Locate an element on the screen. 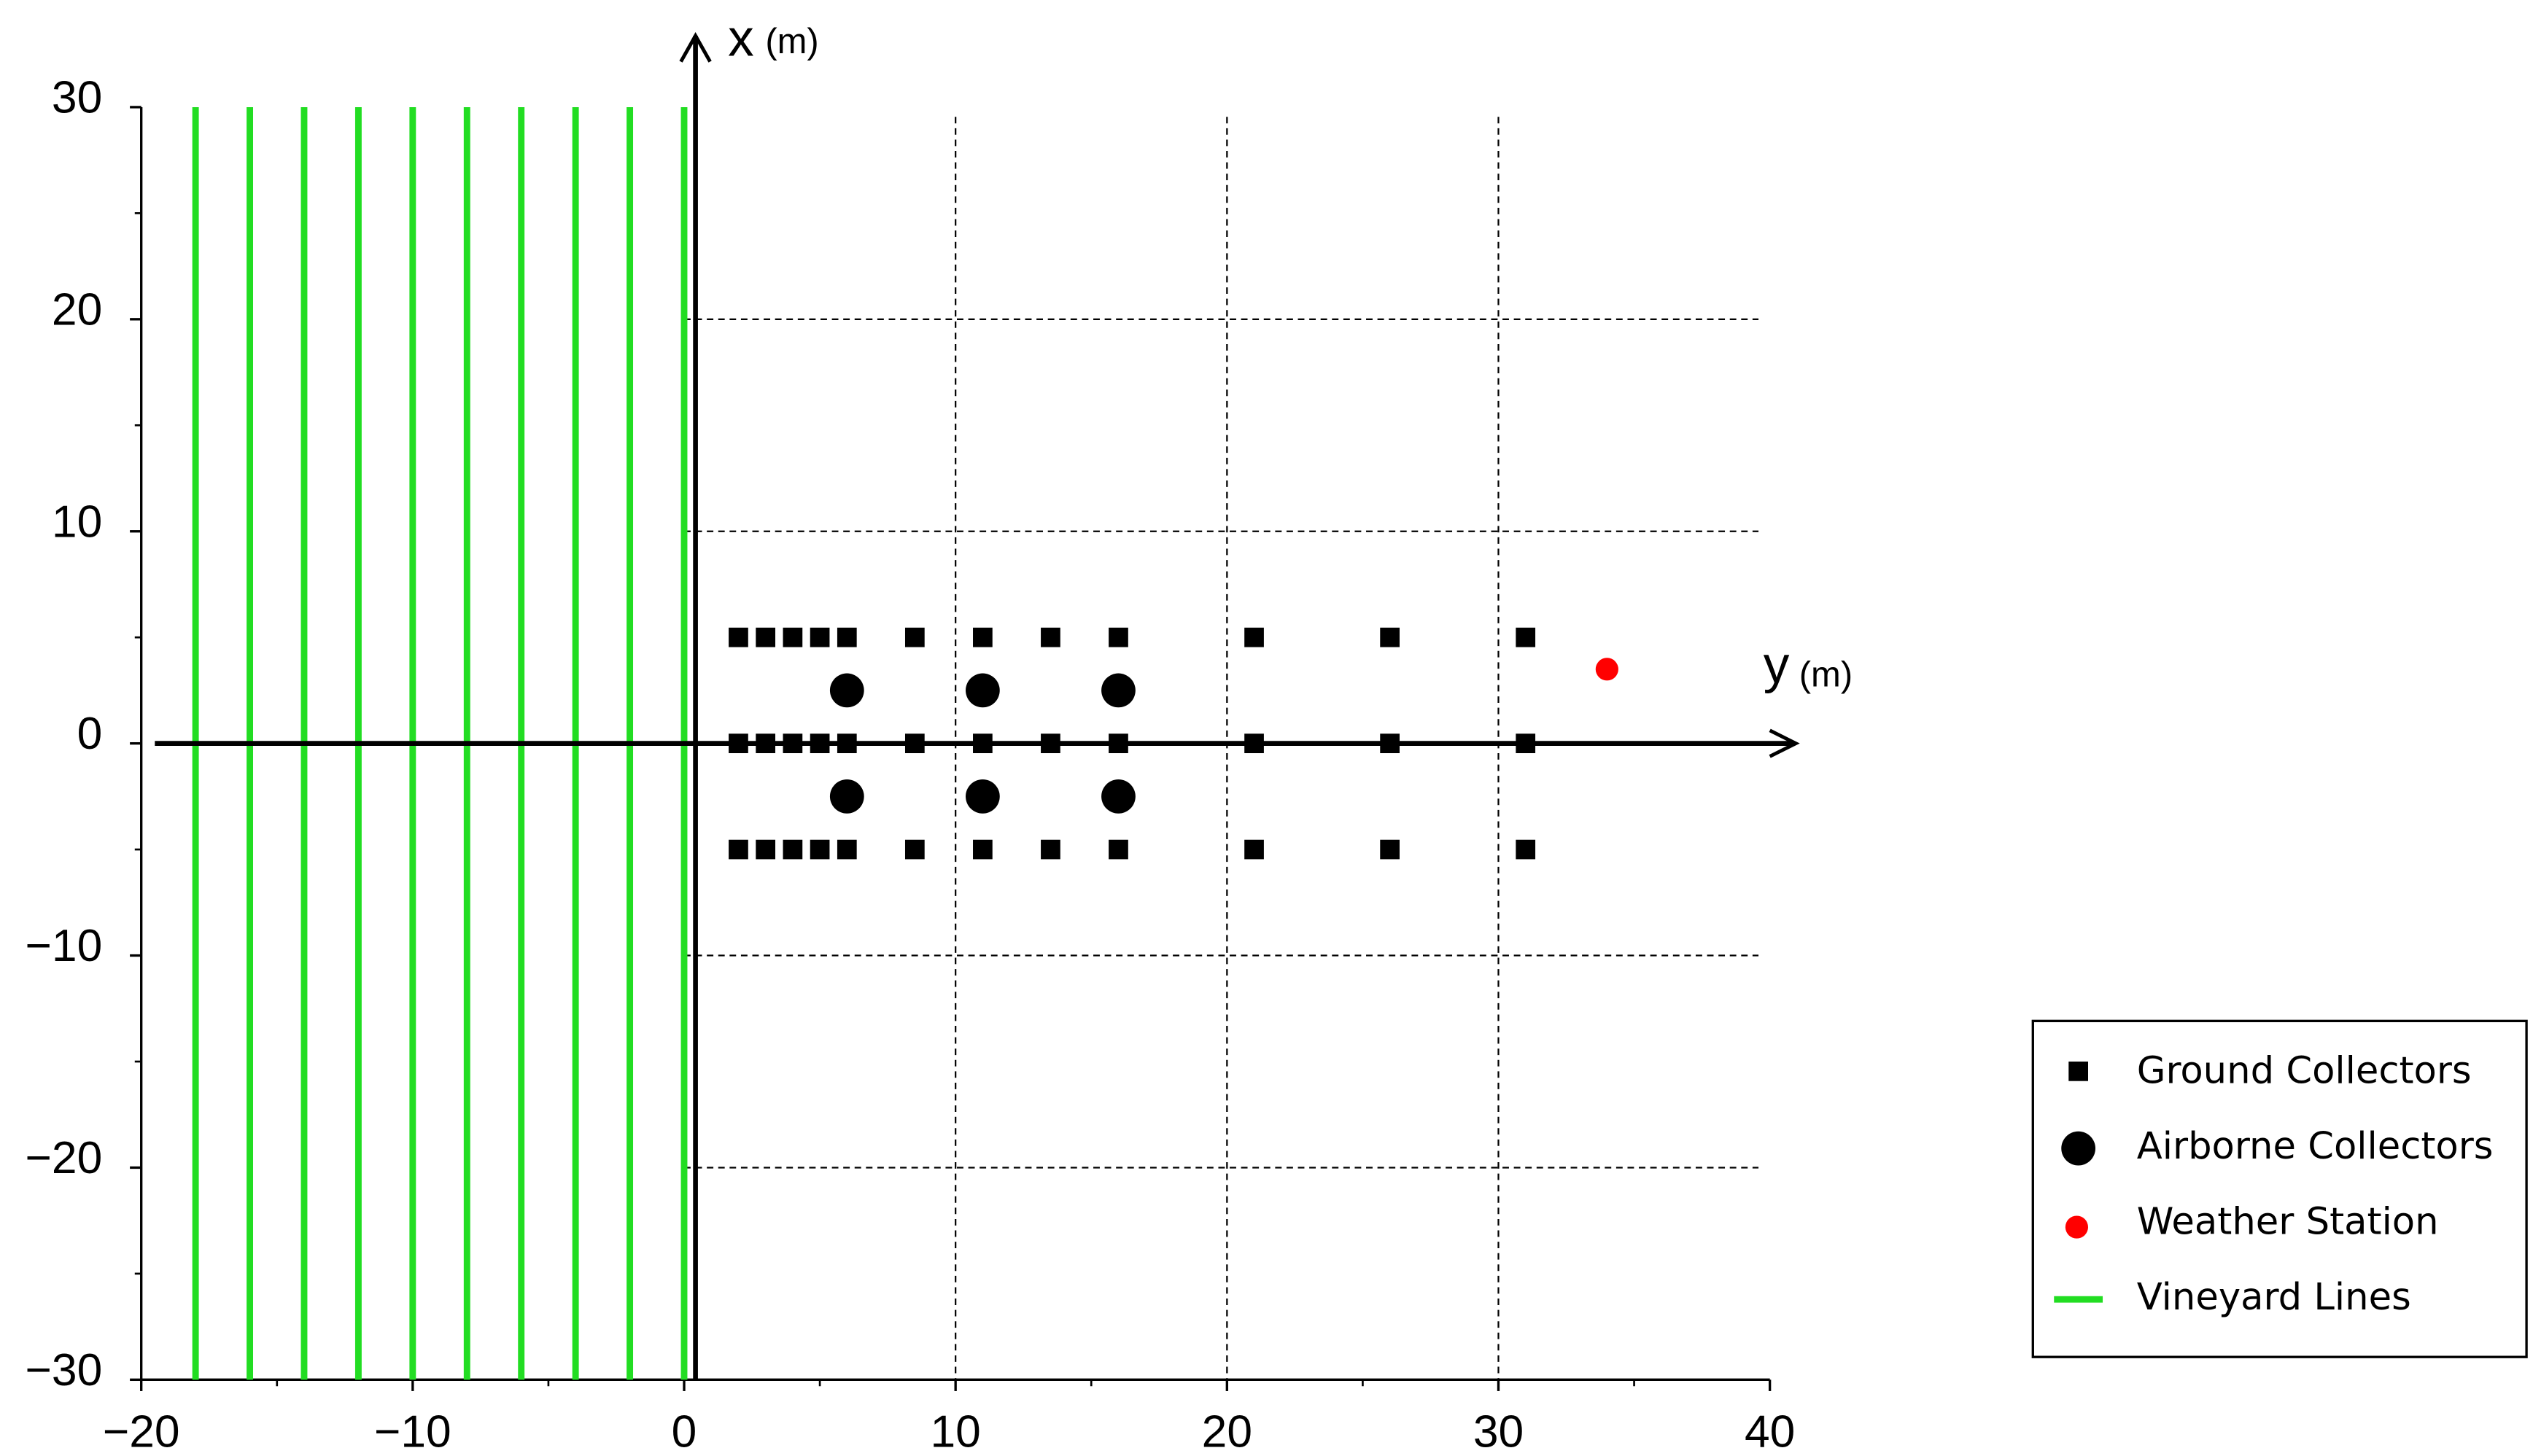  legend-label: Airborne Collectors is located at coordinates (2316, 1146).